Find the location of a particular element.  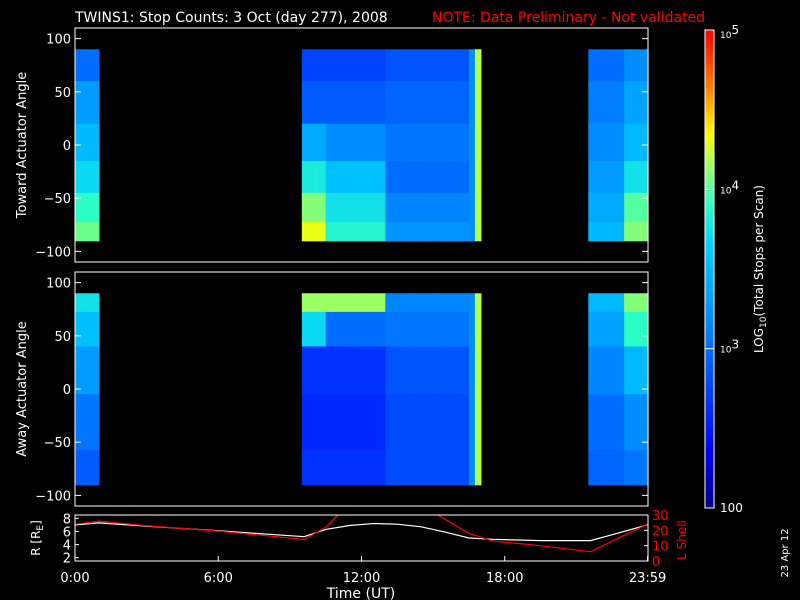

colorbar-tick-label: 105 is located at coordinates (729, 32).